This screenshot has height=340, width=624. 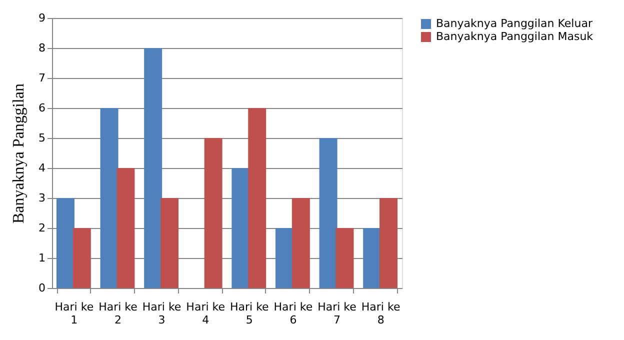 I want to click on y-tick-label: 3, so click(x=42, y=198).